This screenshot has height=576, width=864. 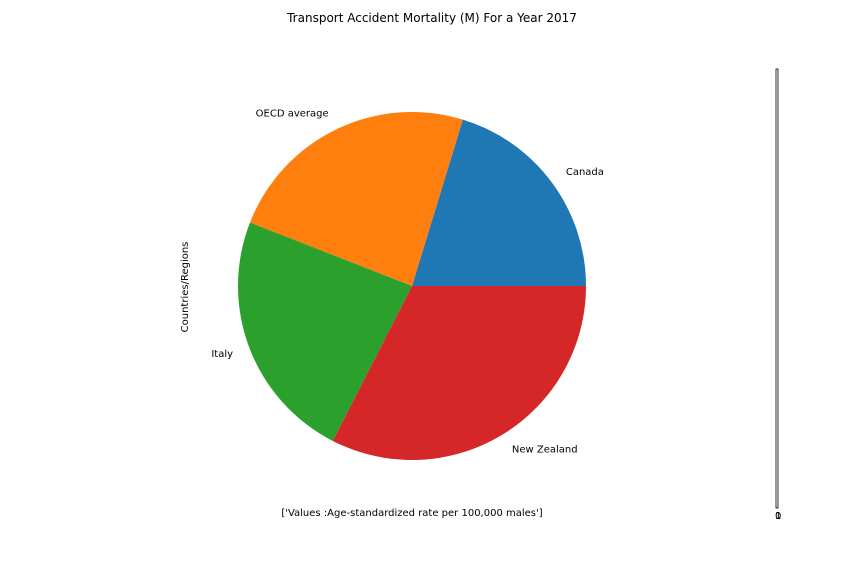 What do you see at coordinates (585, 172) in the screenshot?
I see `pie-label-canada: Canada` at bounding box center [585, 172].